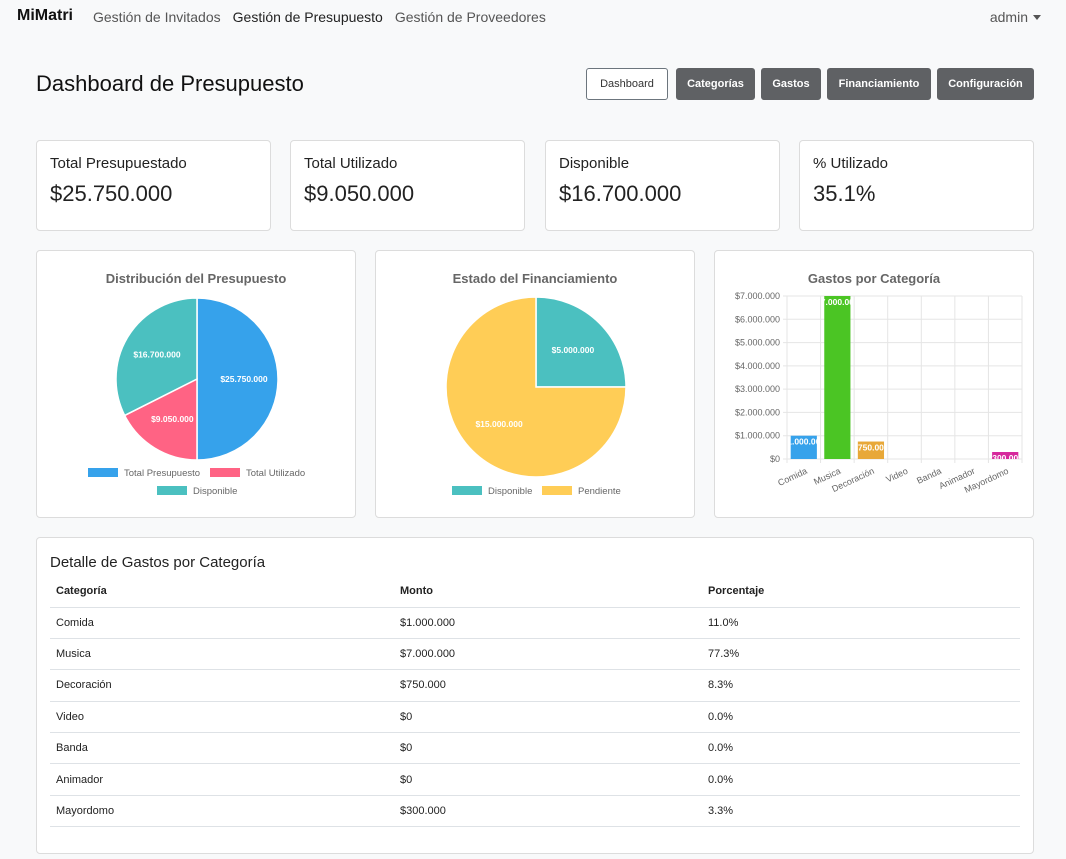  I want to click on bar-data-label: $7.000.000, so click(837, 302).